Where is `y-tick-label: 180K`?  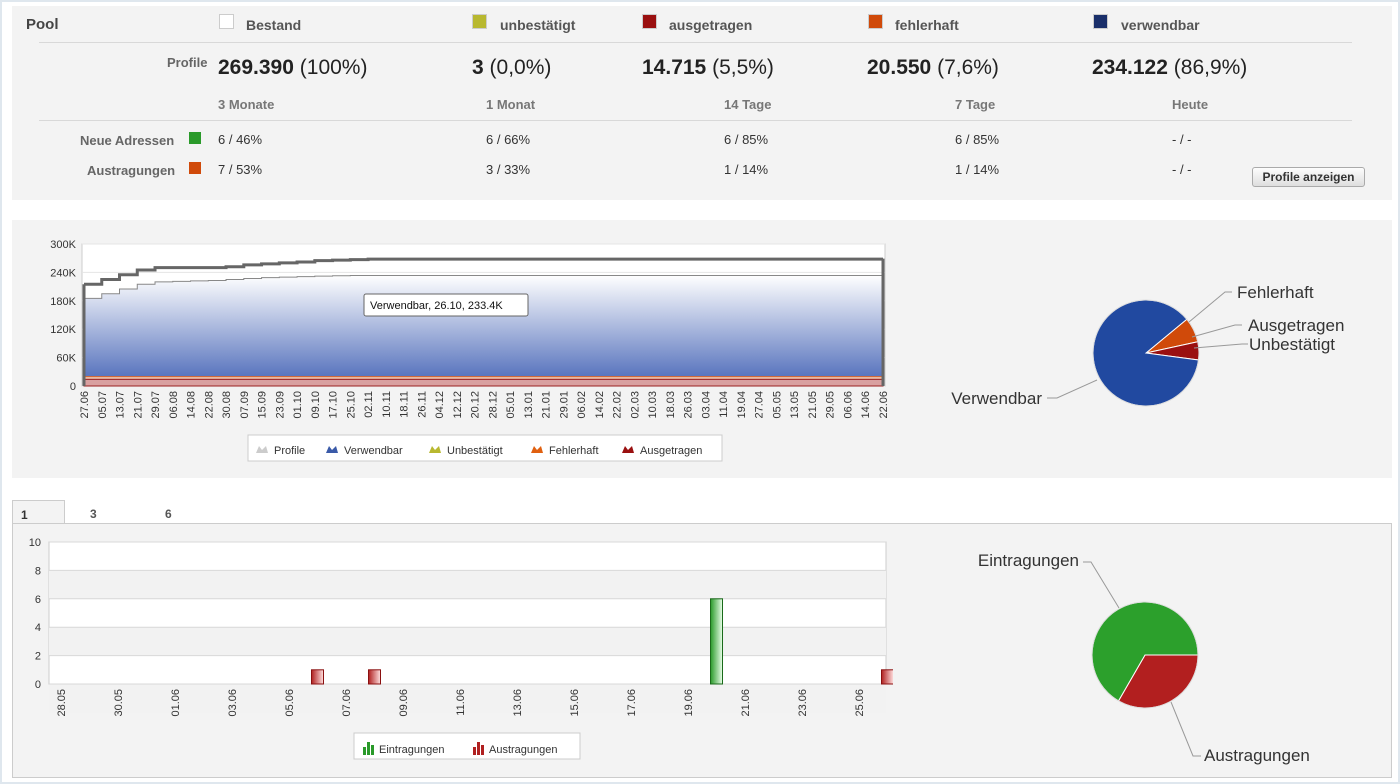
y-tick-label: 180K is located at coordinates (63, 302).